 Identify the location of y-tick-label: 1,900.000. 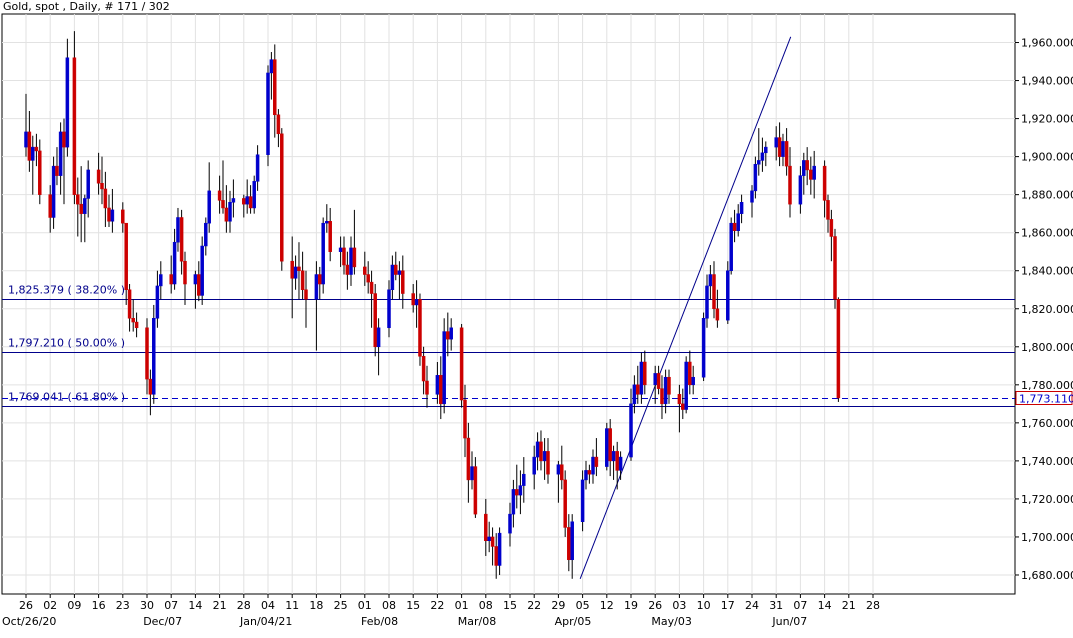
(1047, 157).